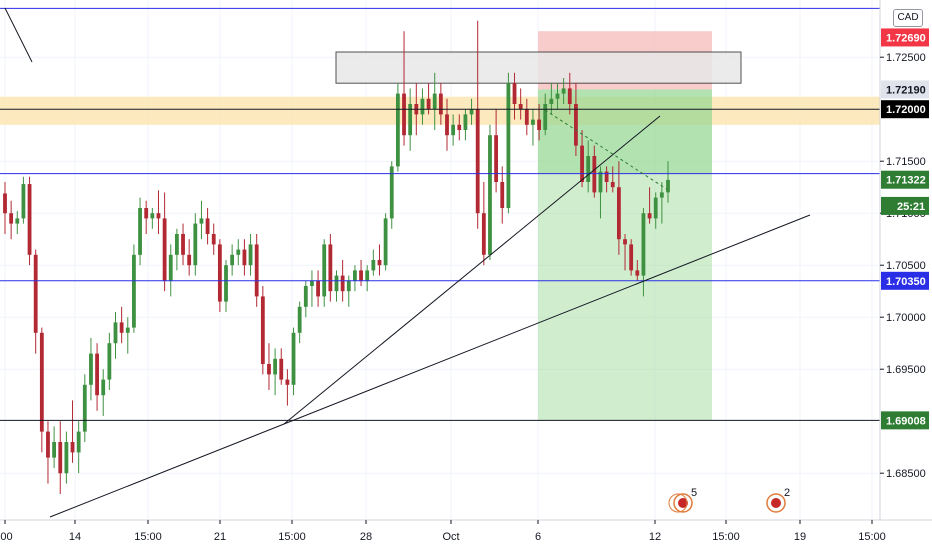  Describe the element at coordinates (6, 537) in the screenshot. I see `time-tick-label: :00` at that location.